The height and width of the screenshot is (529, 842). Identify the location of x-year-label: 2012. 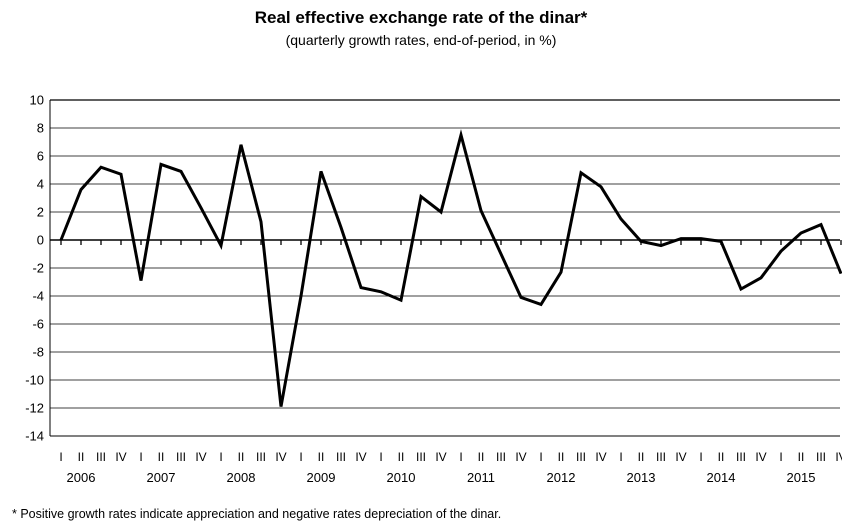
(561, 477).